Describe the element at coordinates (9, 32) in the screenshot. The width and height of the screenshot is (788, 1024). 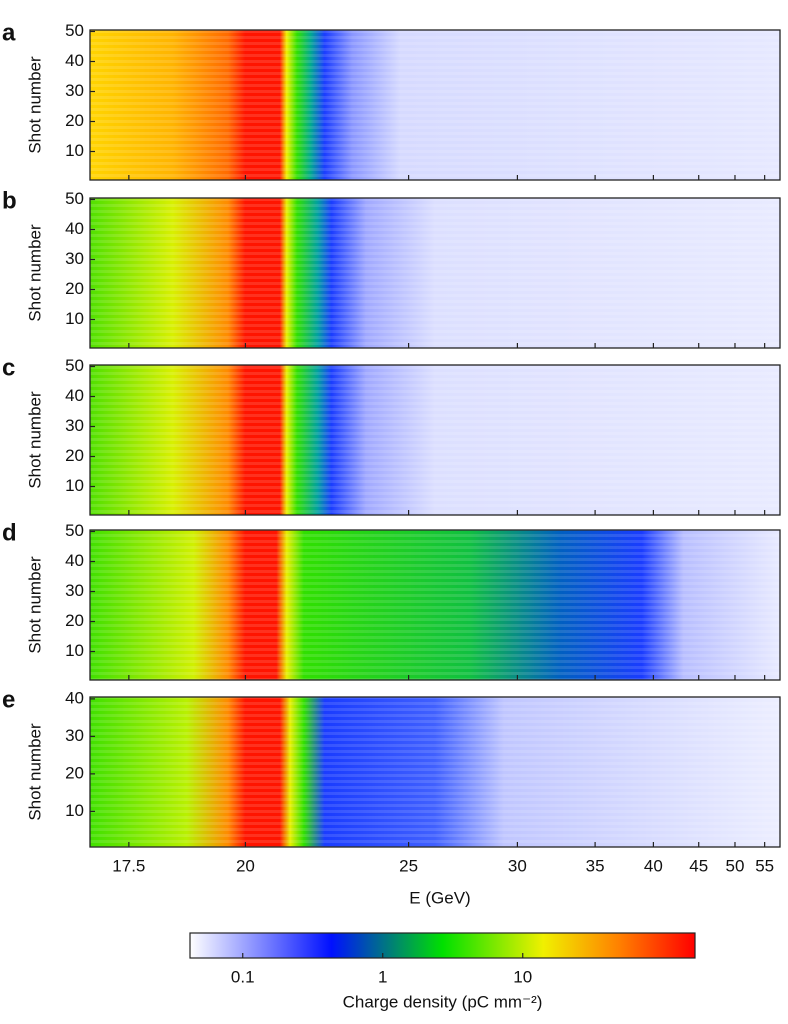
I see `panel-label: a` at that location.